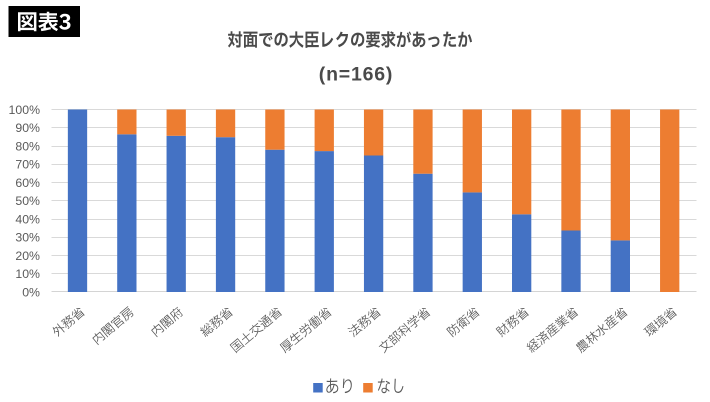  What do you see at coordinates (27, 146) in the screenshot?
I see `svg-text: 80%` at bounding box center [27, 146].